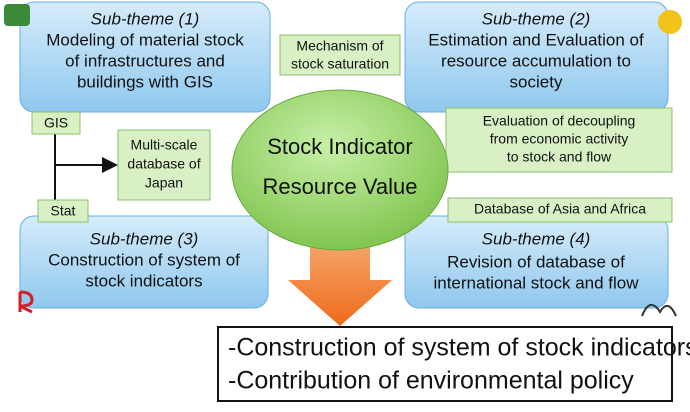 The height and width of the screenshot is (412, 690). What do you see at coordinates (536, 39) in the screenshot?
I see `subtheme-text: Estimation and Evaluation of` at bounding box center [536, 39].